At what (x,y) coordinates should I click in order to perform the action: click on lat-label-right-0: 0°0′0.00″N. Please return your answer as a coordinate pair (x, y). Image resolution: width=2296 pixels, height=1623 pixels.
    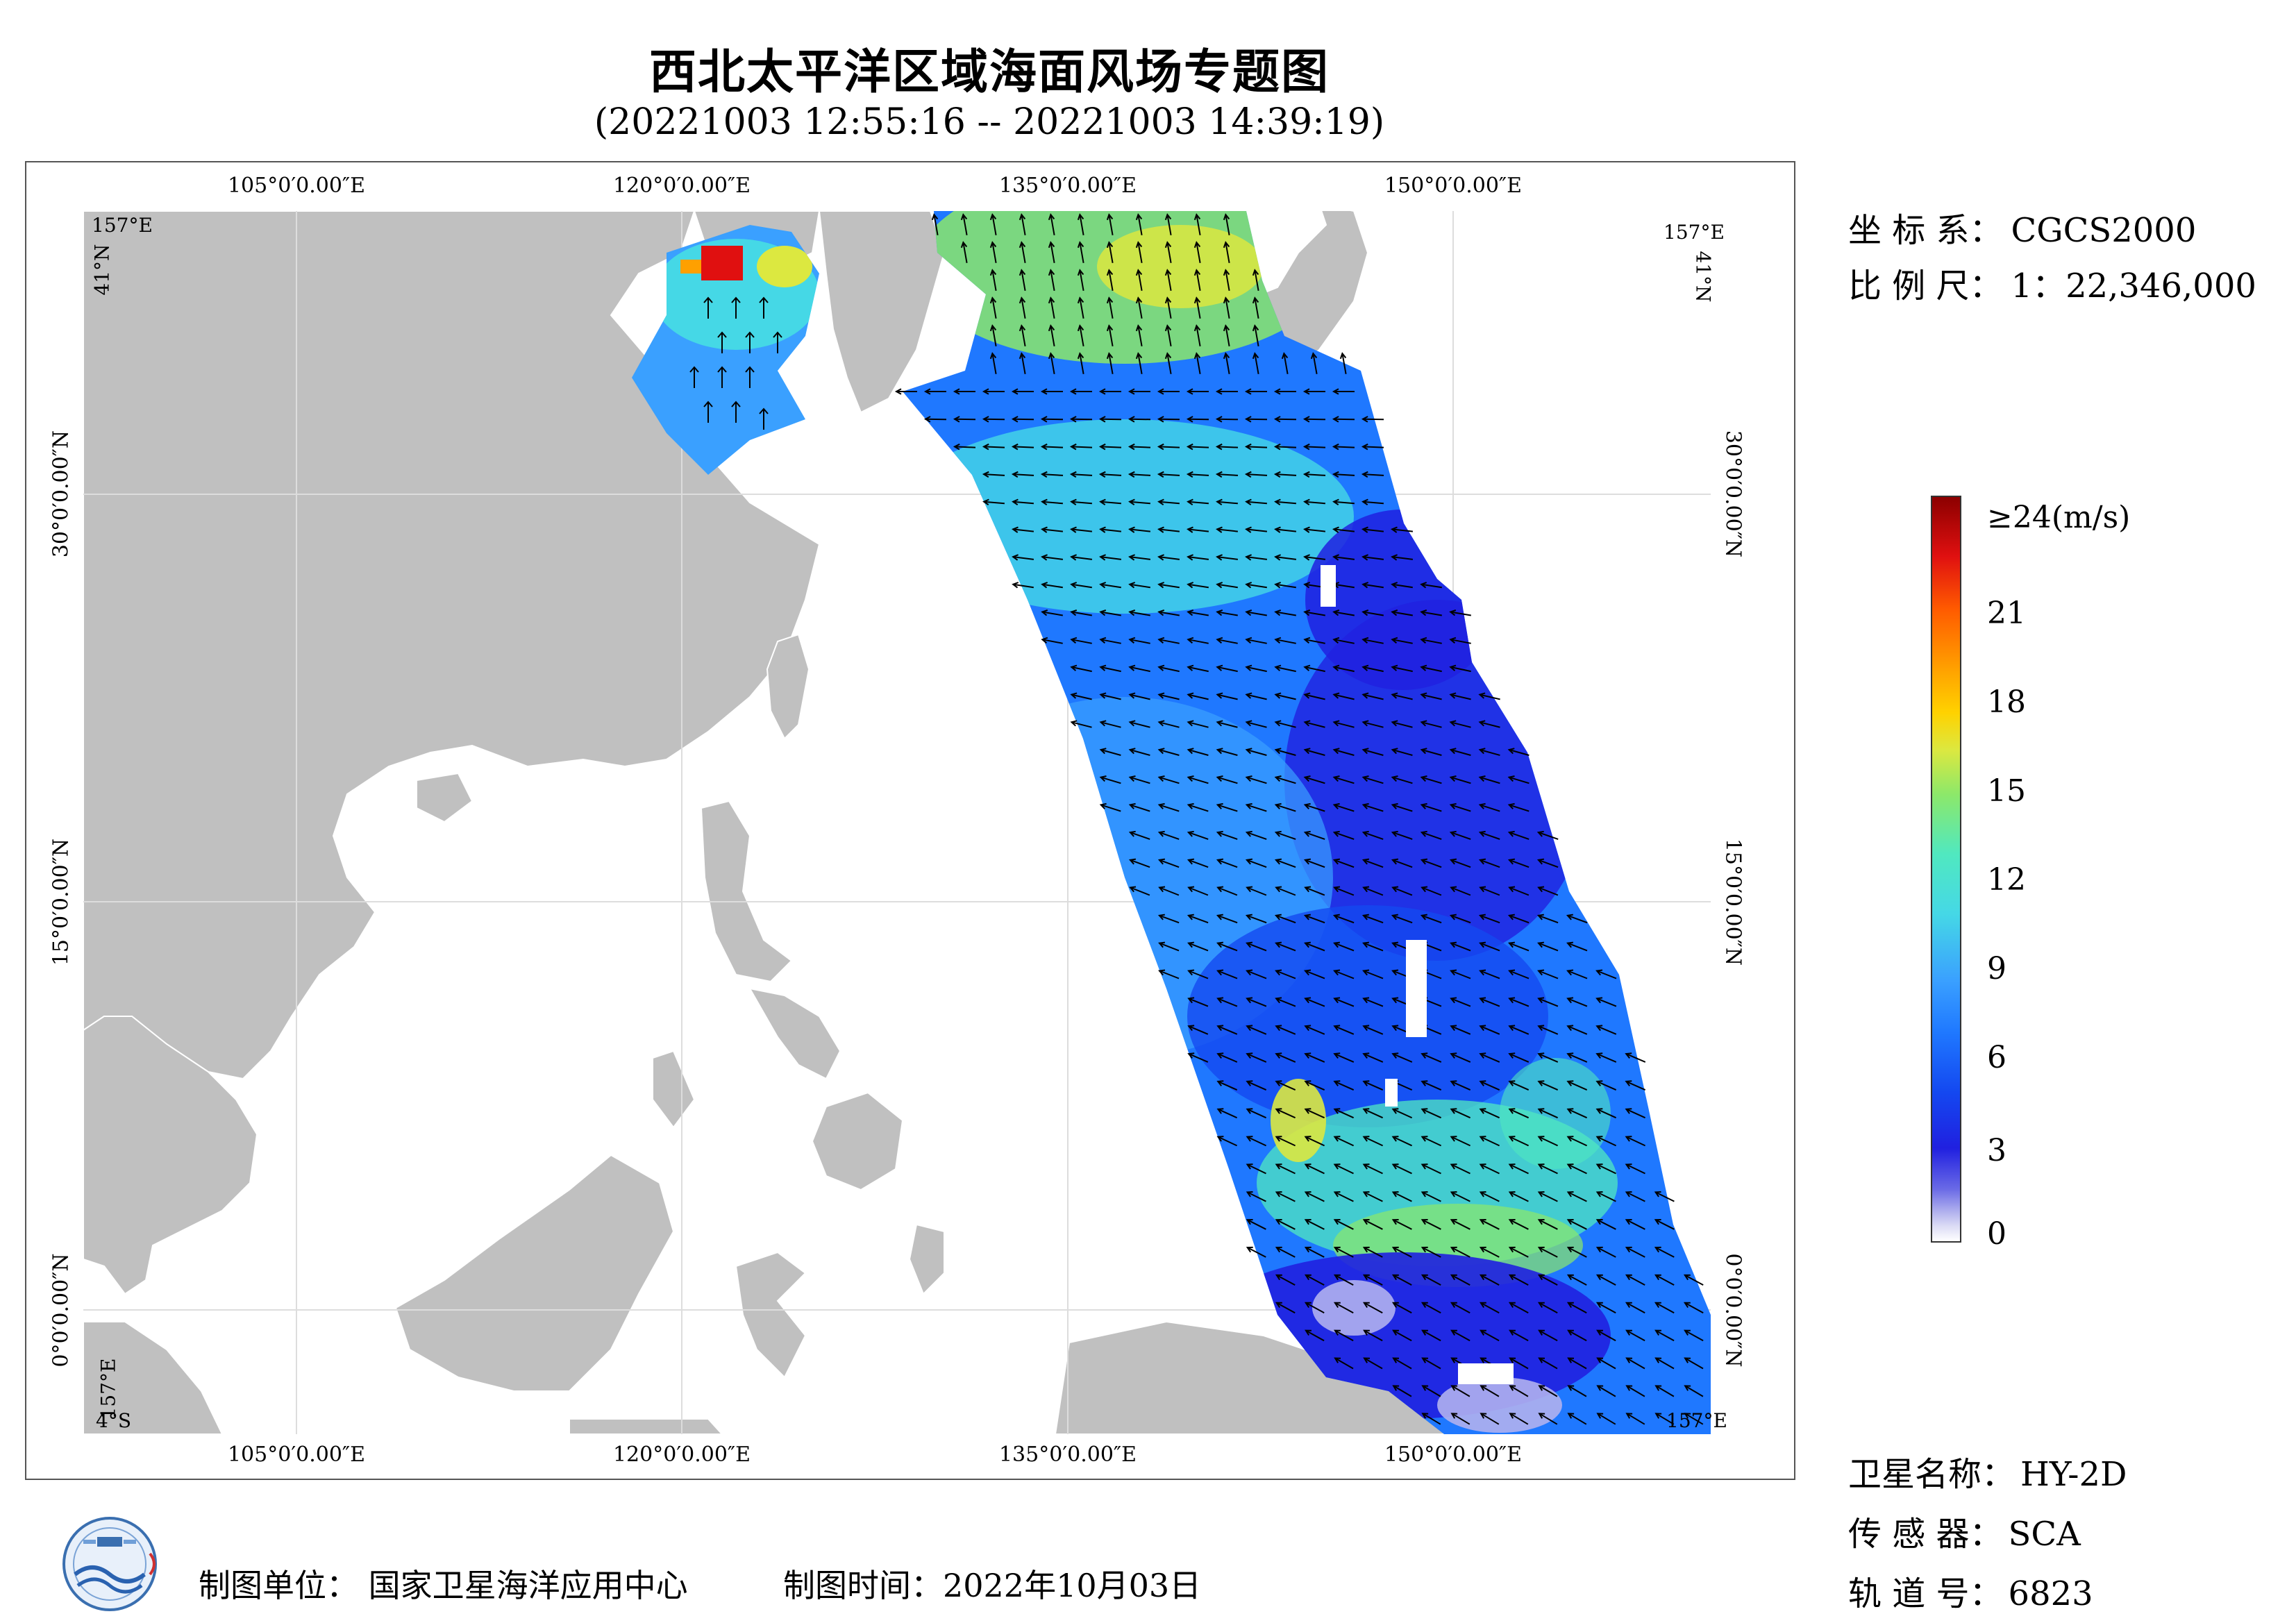
    Looking at the image, I should click on (1732, 1310).